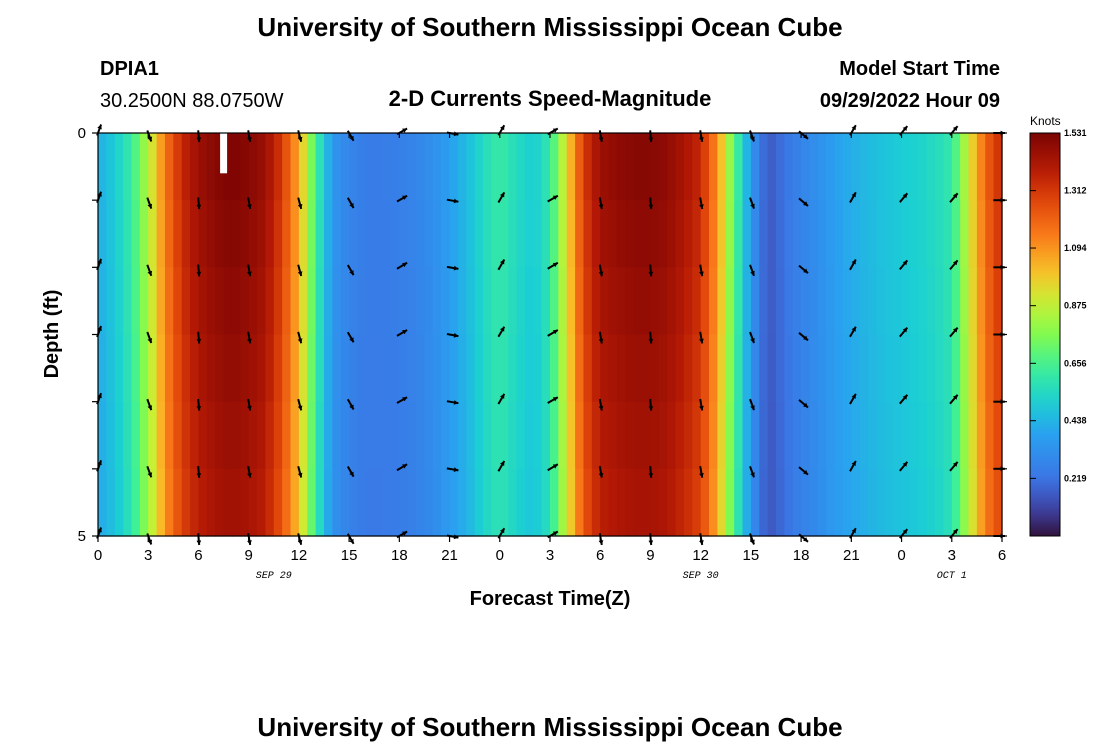 Image resolution: width=1100 pixels, height=750 pixels. What do you see at coordinates (1075, 306) in the screenshot?
I see `colorbar-tick-label: 0.875` at bounding box center [1075, 306].